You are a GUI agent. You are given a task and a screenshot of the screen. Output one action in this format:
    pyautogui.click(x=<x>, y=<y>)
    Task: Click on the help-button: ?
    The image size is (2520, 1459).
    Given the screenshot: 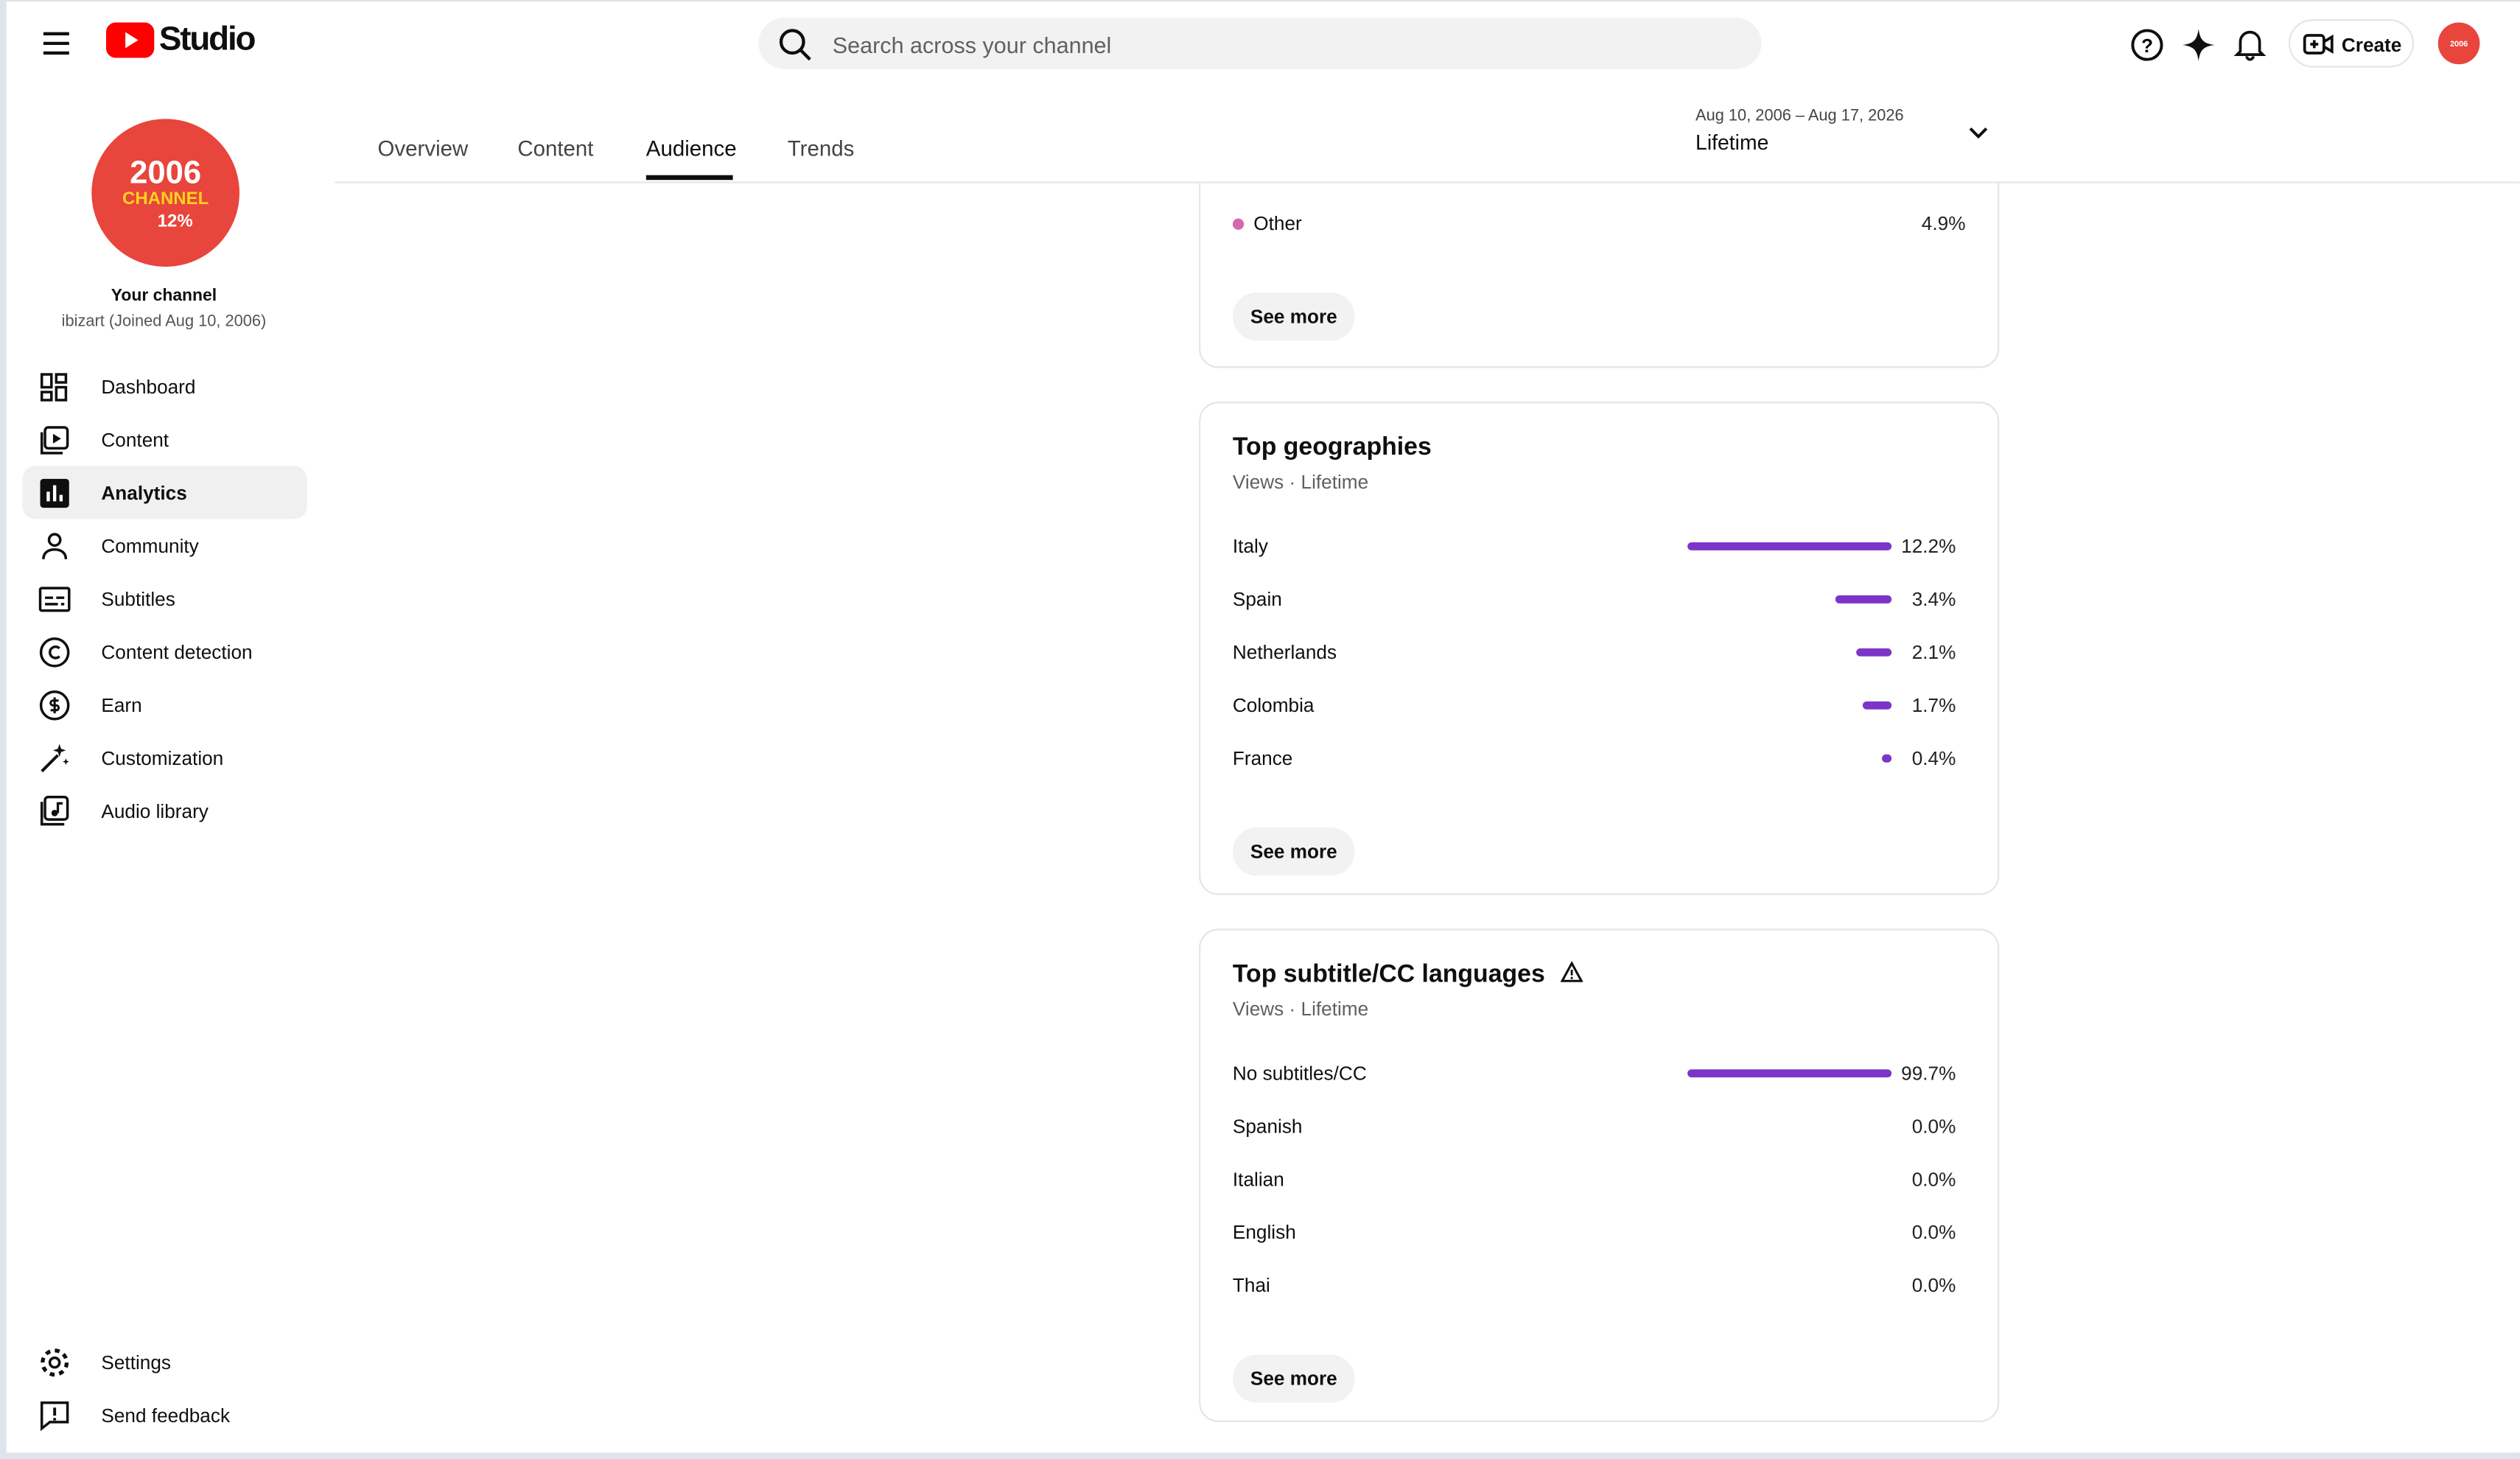 What is the action you would take?
    pyautogui.click(x=2147, y=45)
    